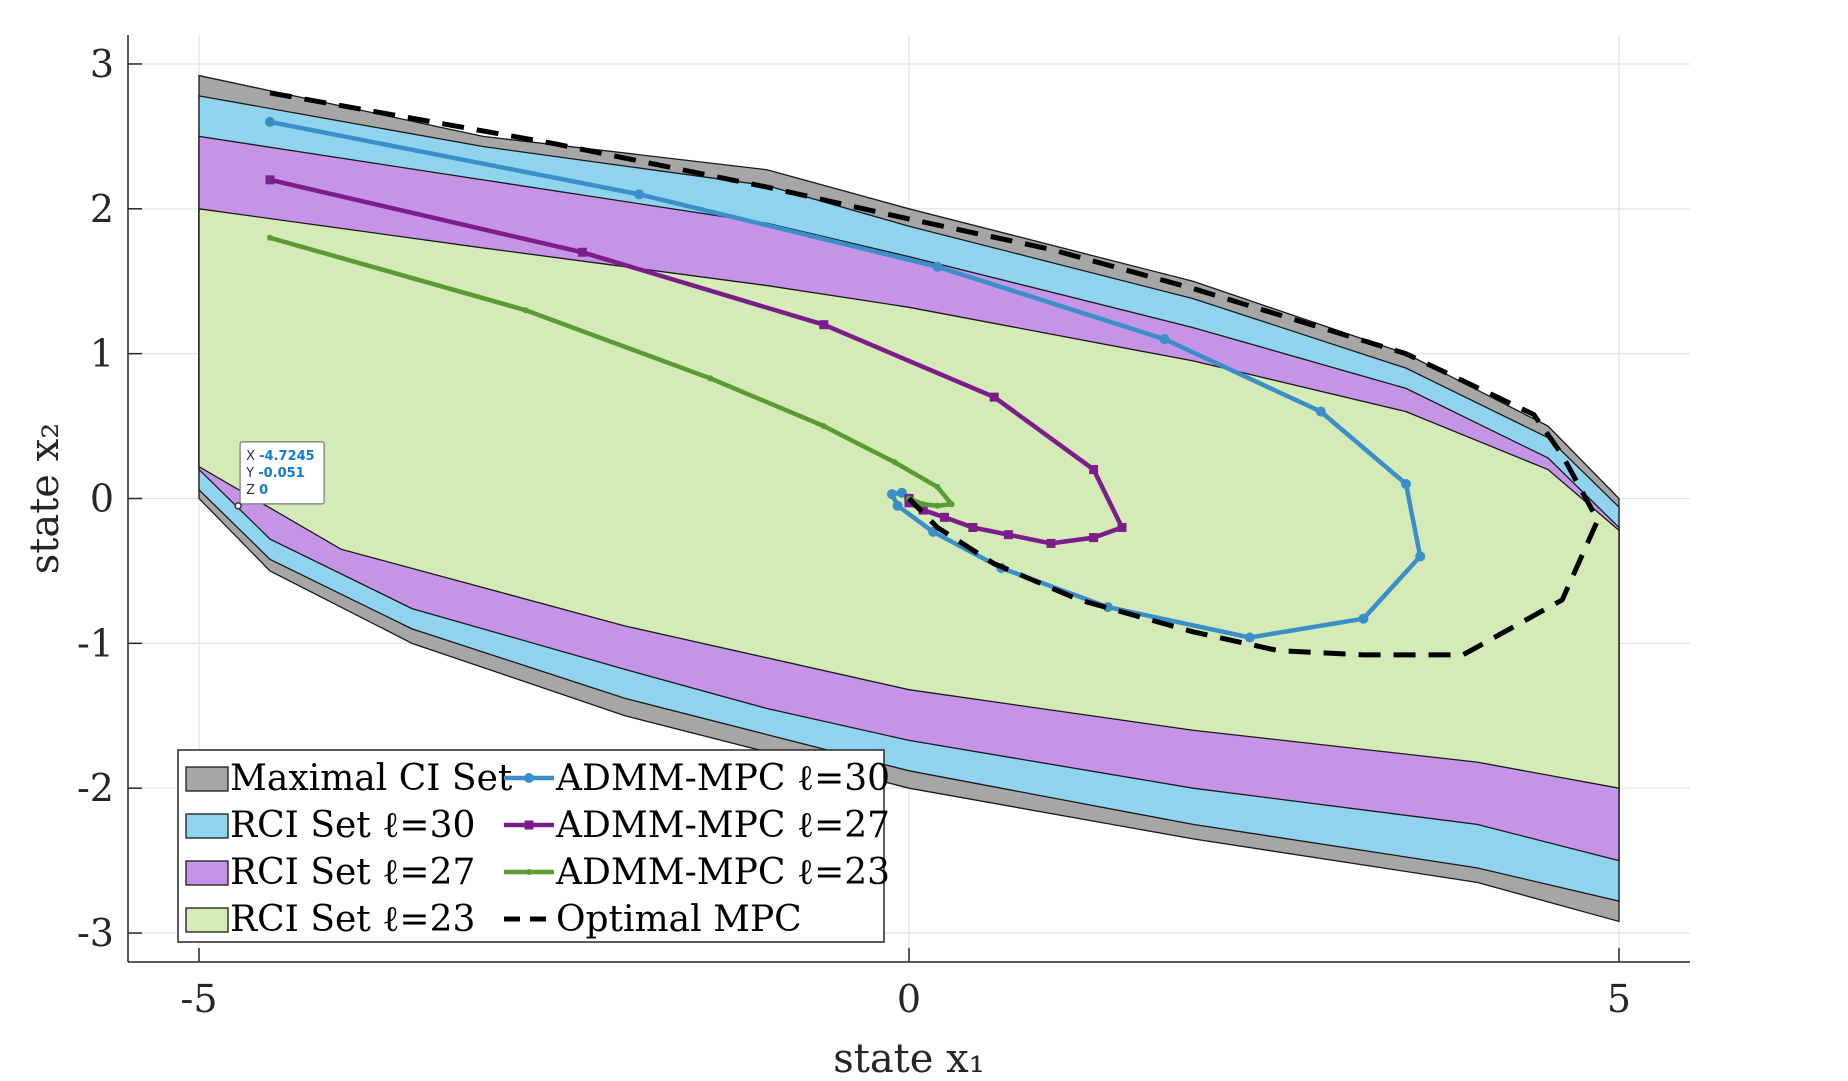 The width and height of the screenshot is (1848, 1081). I want to click on y-axis-label: state x₂, so click(45, 499).